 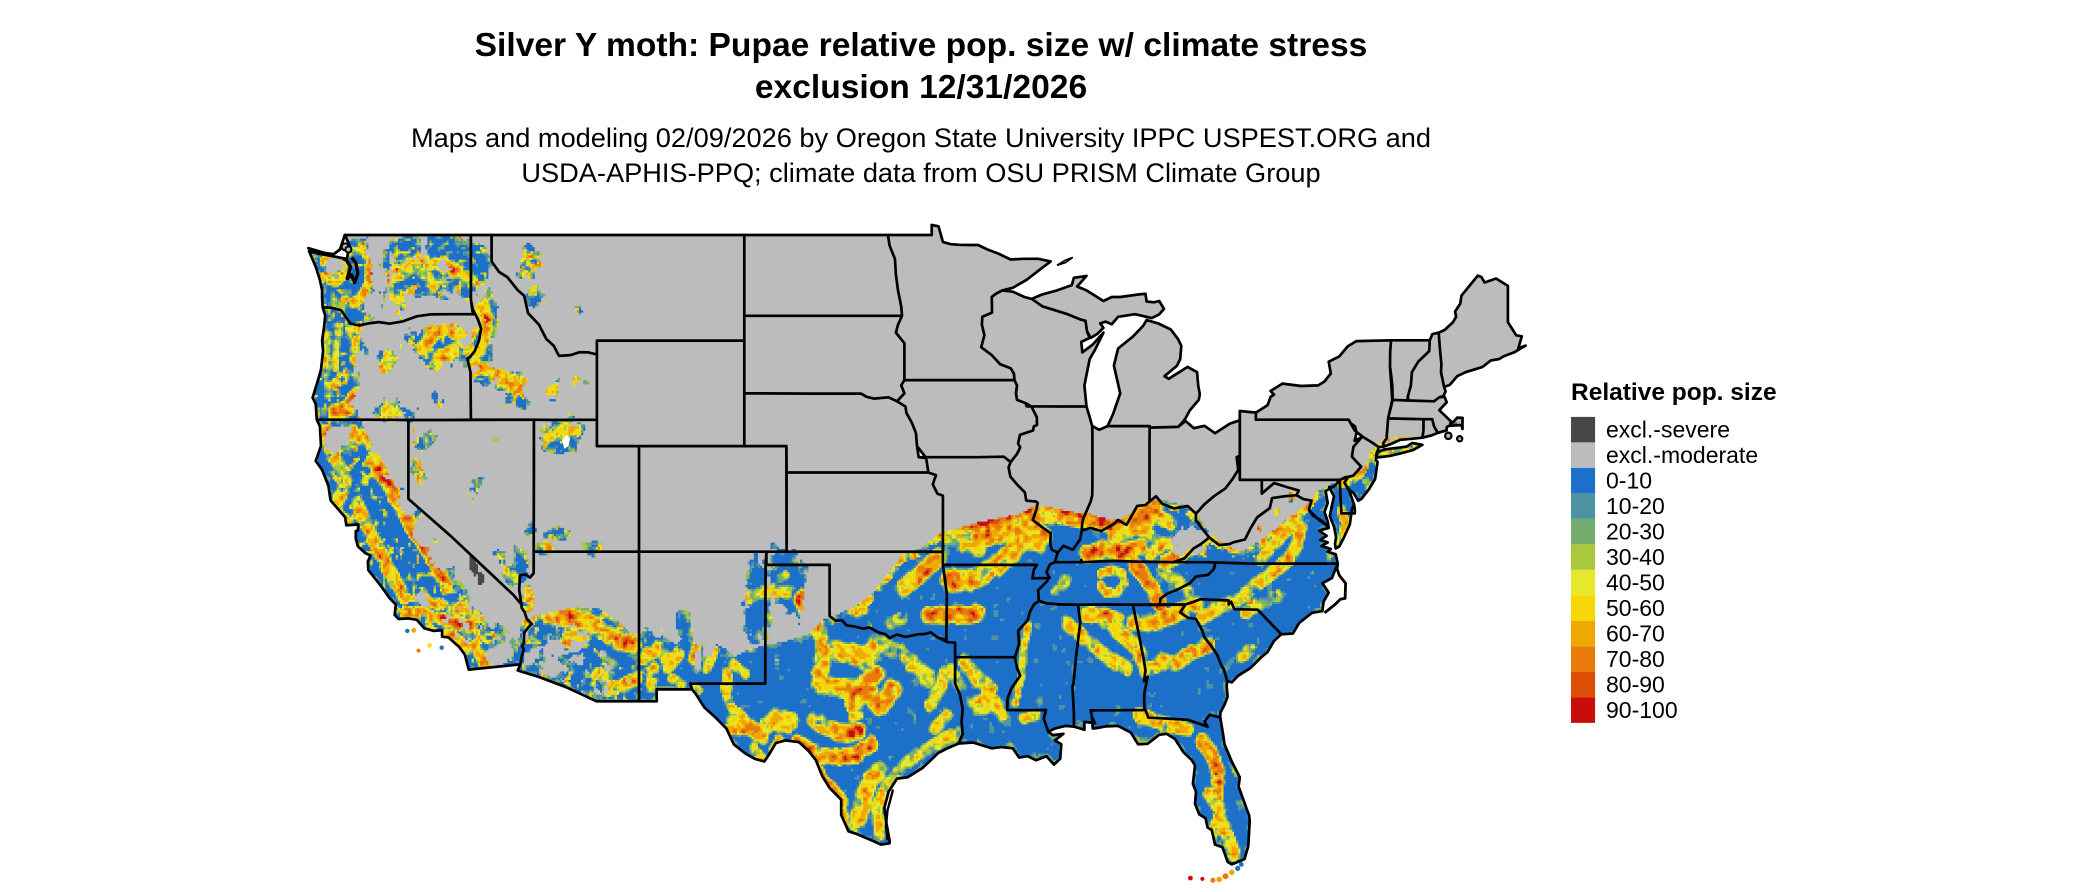 I want to click on svg-text: 30-40, so click(x=1635, y=557).